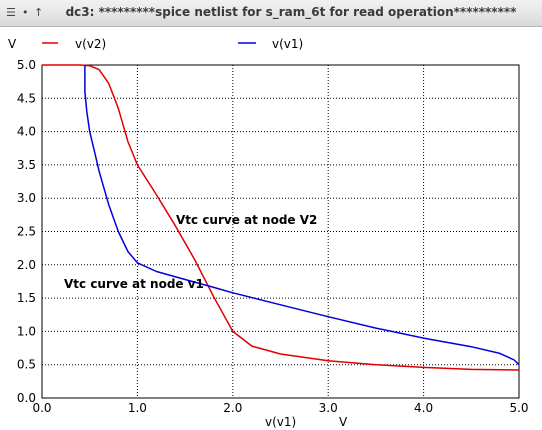 The image size is (542, 430). I want to click on y-tick-label: 1.0, so click(26, 331).